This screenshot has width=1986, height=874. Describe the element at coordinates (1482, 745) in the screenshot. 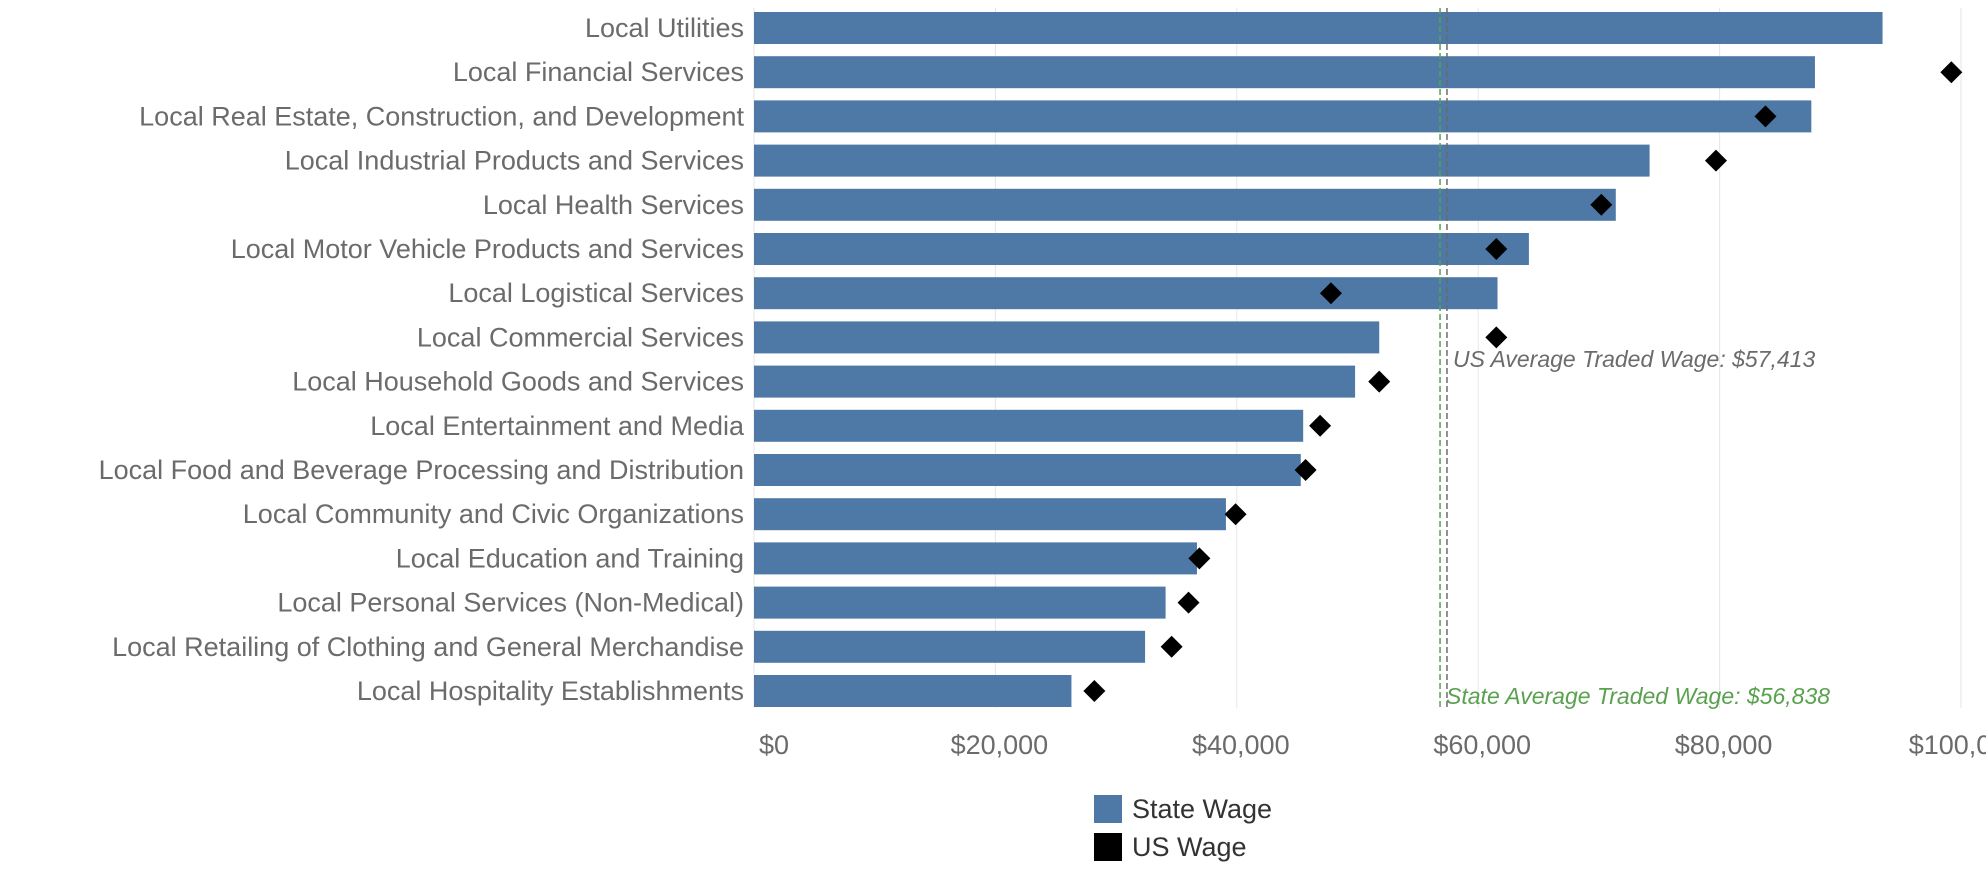

I see `x-tick-label: $60,000` at that location.